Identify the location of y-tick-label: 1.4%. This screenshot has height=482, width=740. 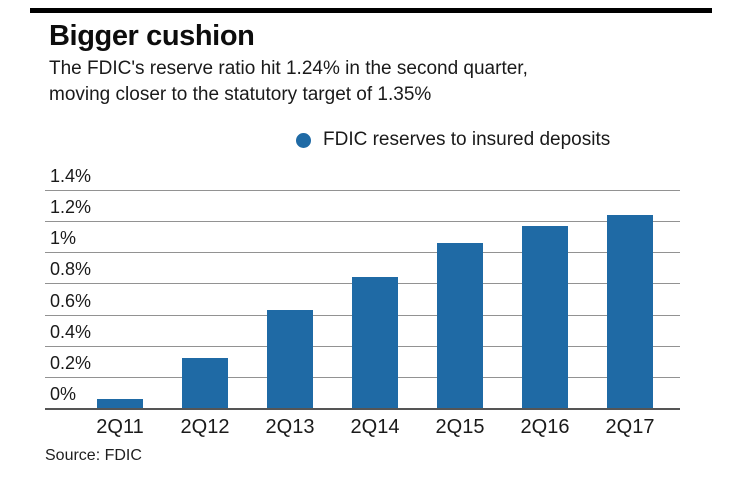
(71, 176).